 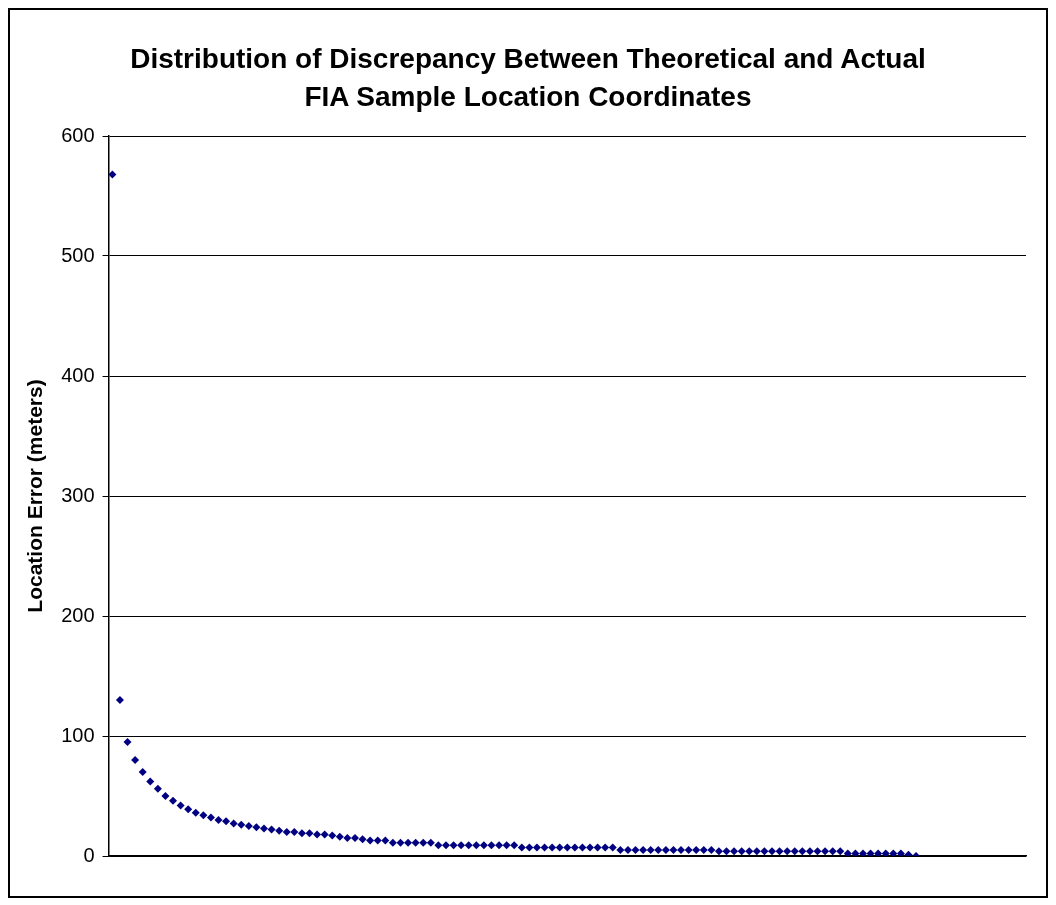 I want to click on y-tick-label: 200, so click(x=78, y=614).